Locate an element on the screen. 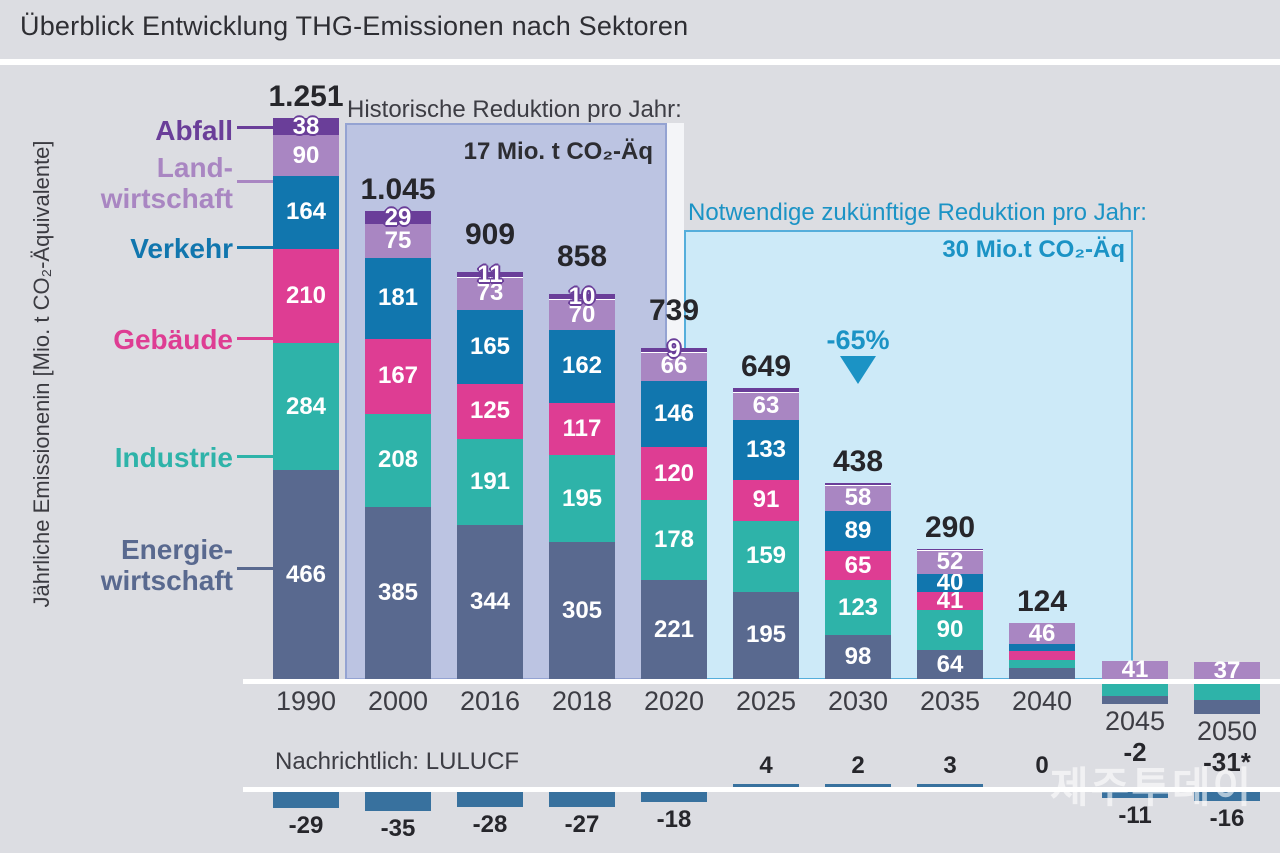 The width and height of the screenshot is (1280, 853). segment-value-label: 146 is located at coordinates (674, 413).